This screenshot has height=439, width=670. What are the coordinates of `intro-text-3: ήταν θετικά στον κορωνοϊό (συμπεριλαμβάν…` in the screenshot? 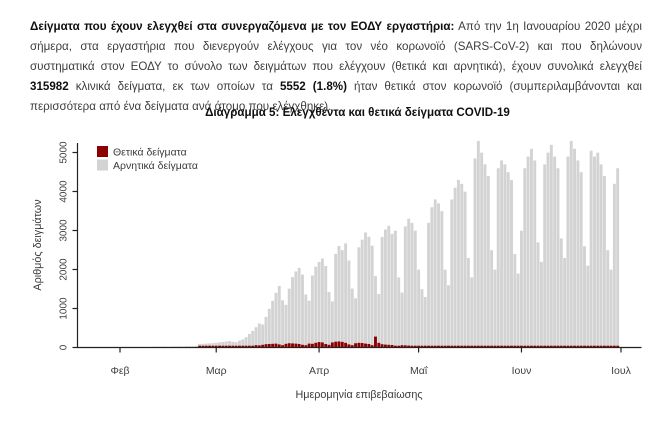 It's located at (336, 96).